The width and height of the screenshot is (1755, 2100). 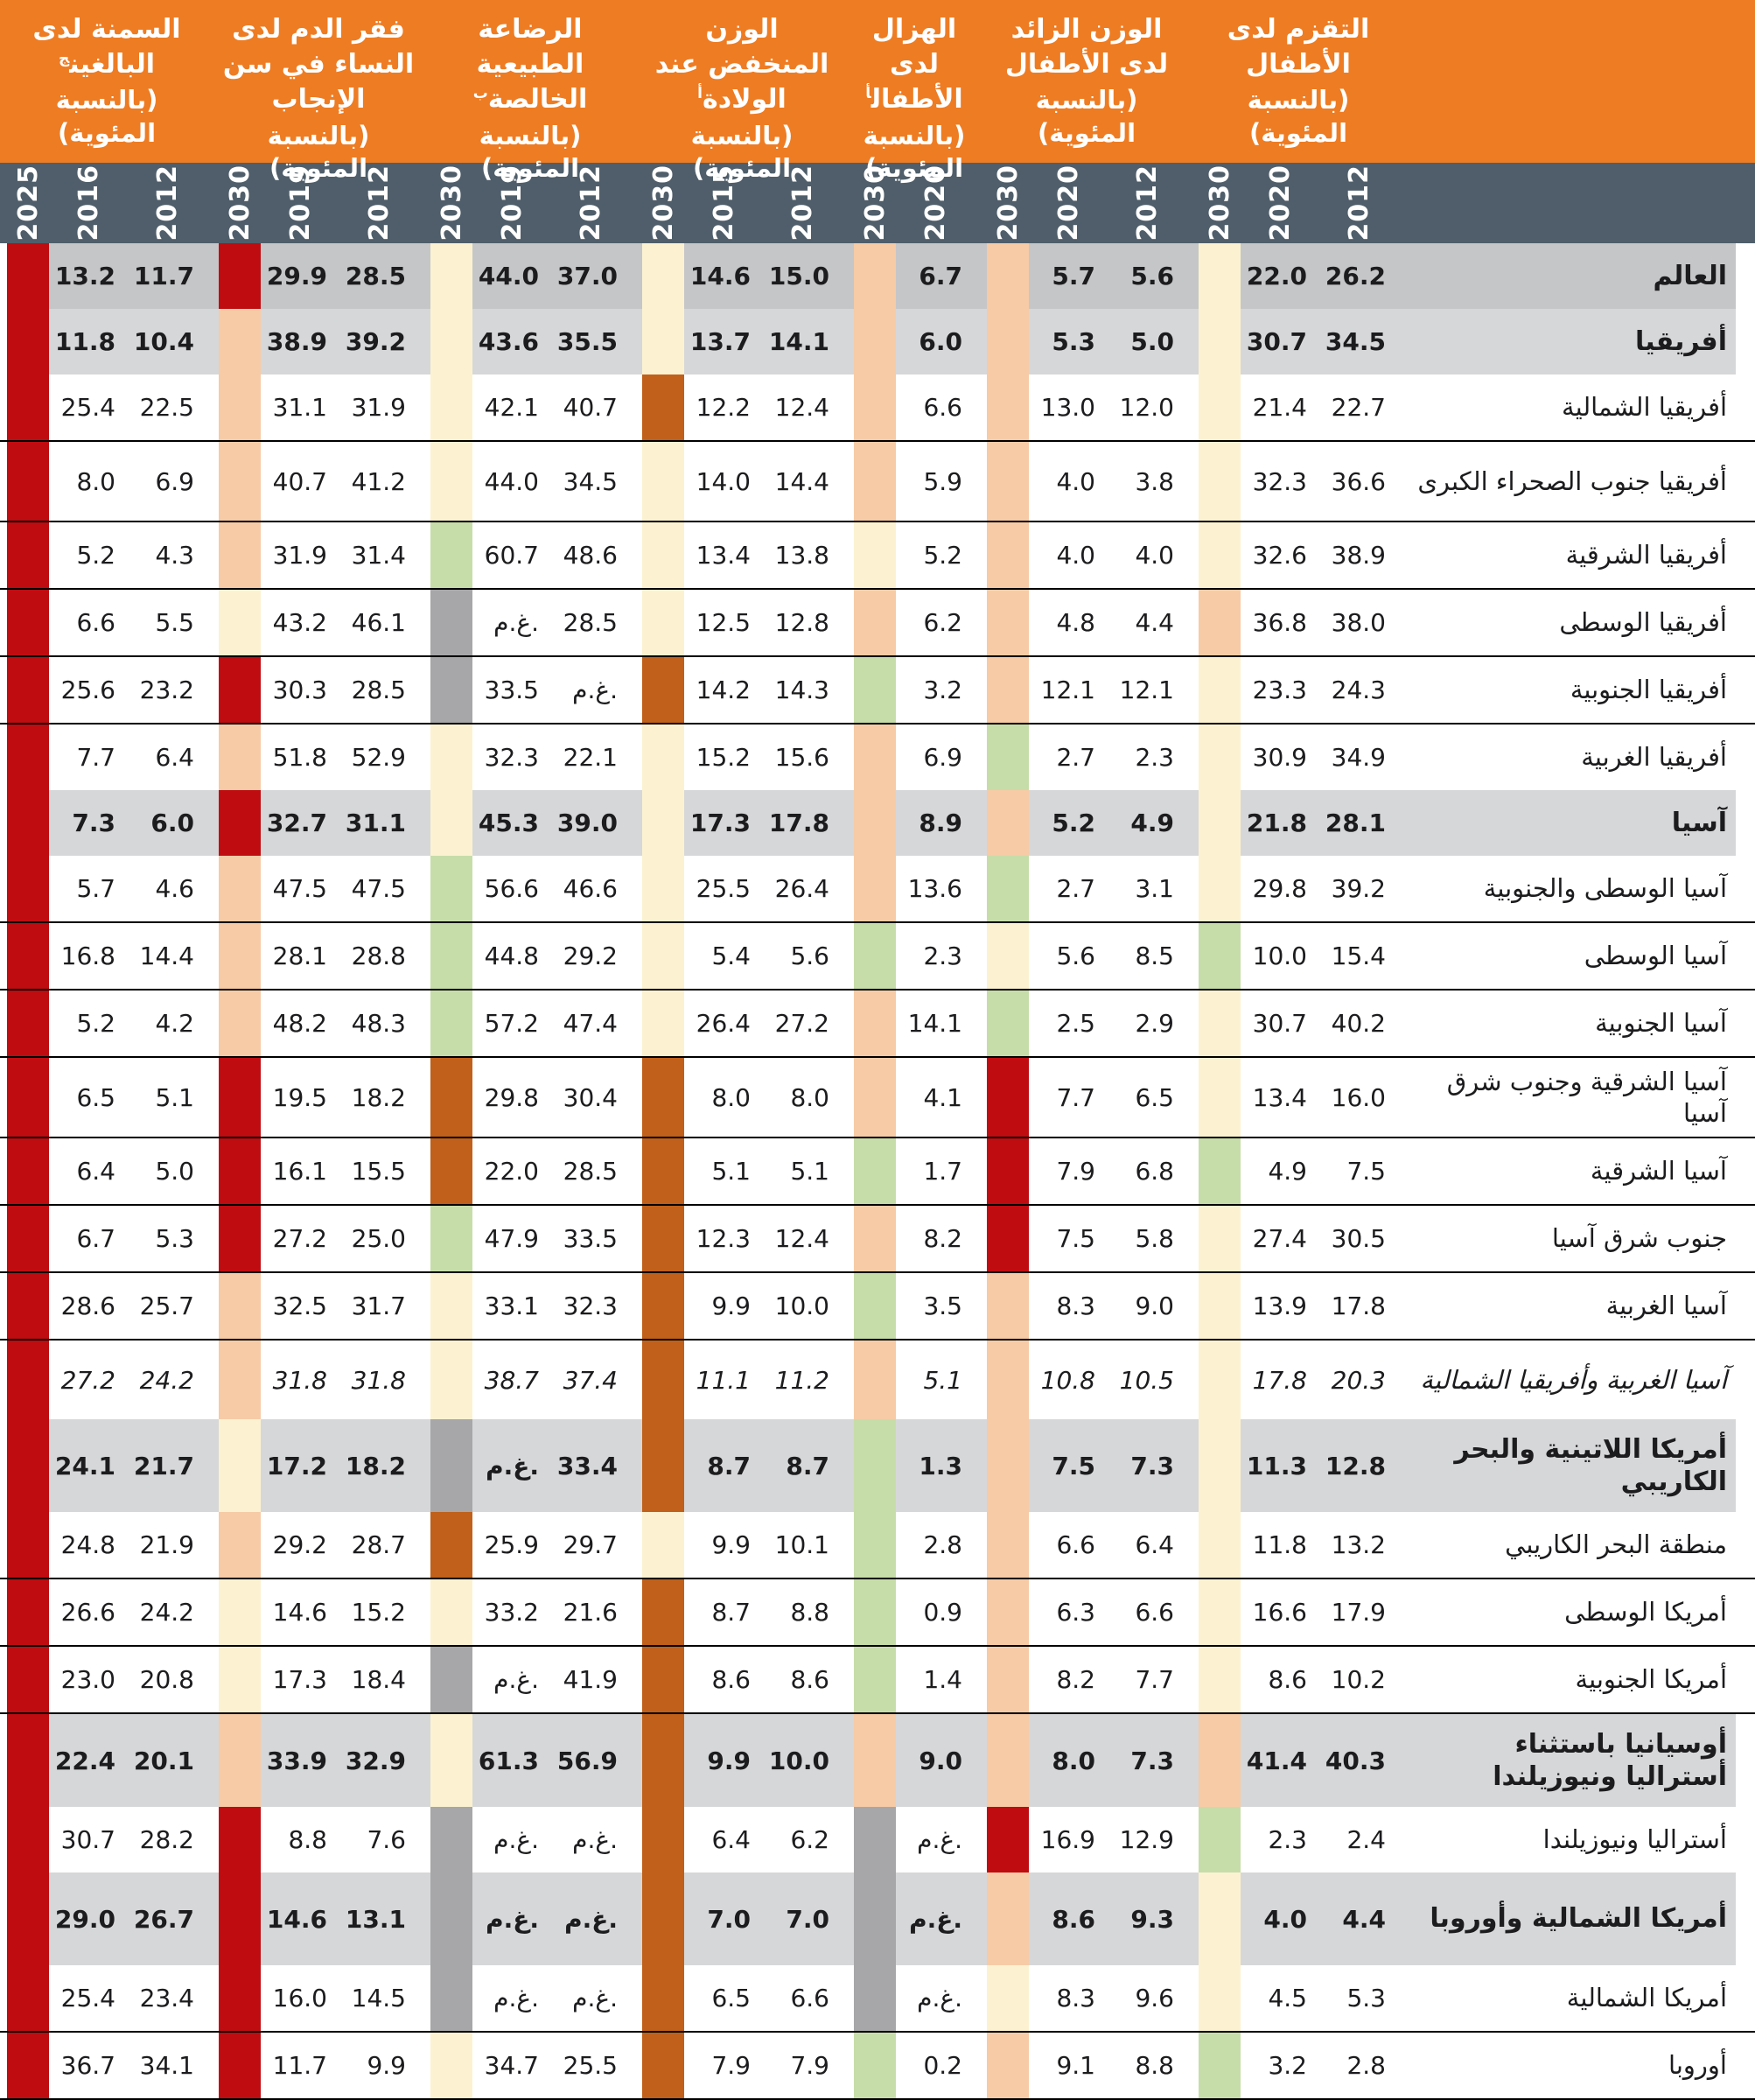 I want to click on stunting-in-children-value: 20.3, so click(x=1358, y=1380).